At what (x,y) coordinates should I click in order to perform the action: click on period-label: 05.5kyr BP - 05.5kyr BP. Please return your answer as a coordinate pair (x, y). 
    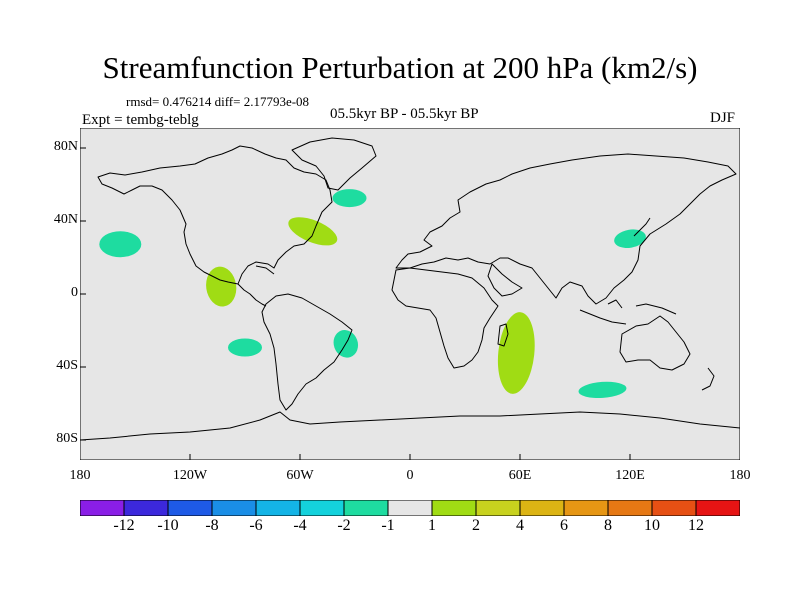
    Looking at the image, I should click on (404, 114).